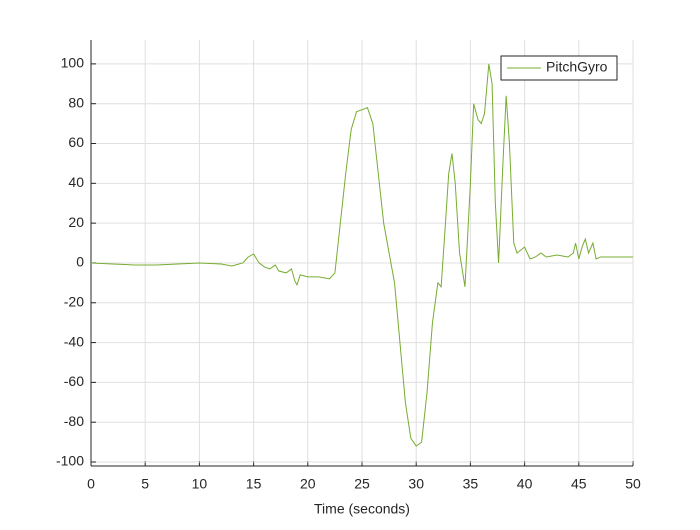 The width and height of the screenshot is (700, 530). Describe the element at coordinates (471, 484) in the screenshot. I see `x-tick-label: 35` at that location.